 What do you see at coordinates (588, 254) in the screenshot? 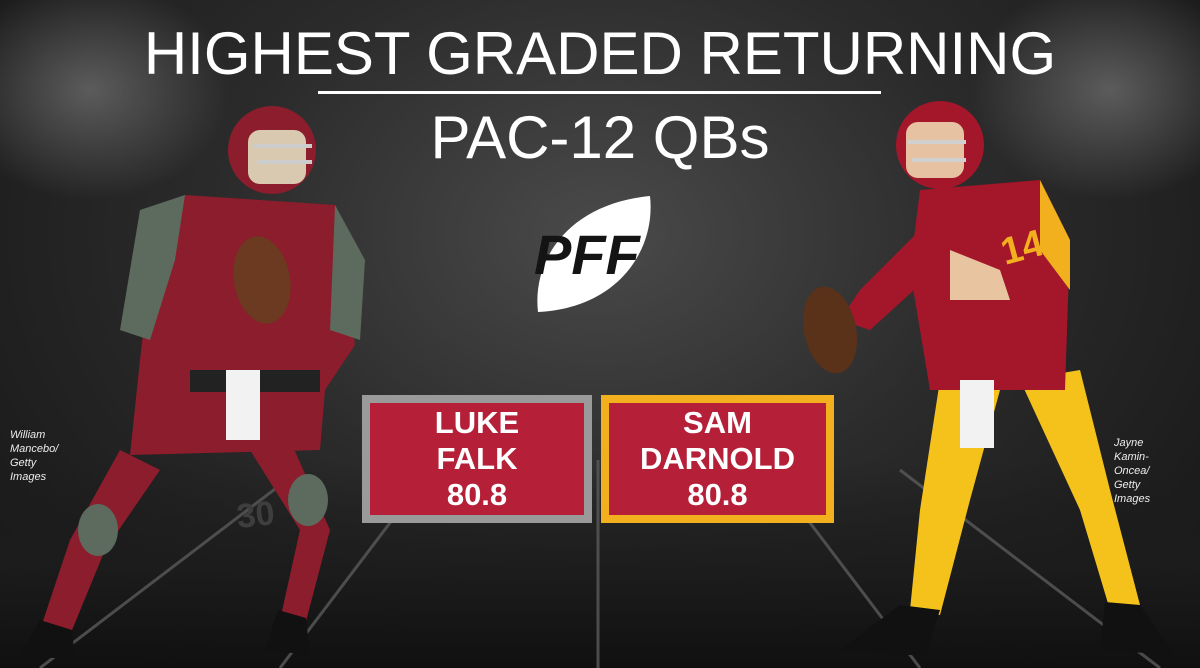
I see `pff-logo-text: PFF` at bounding box center [588, 254].